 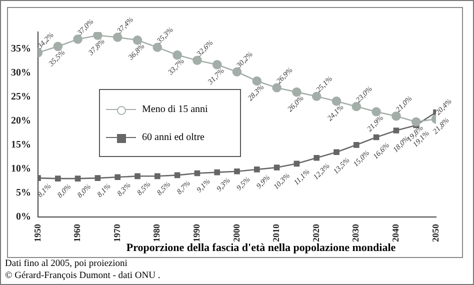 I want to click on legend-label: Meno di 15 anni, so click(x=175, y=109).